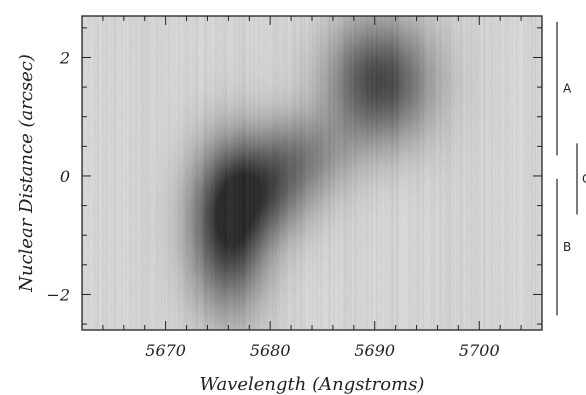  I want to click on region-label-b: B, so click(567, 247).